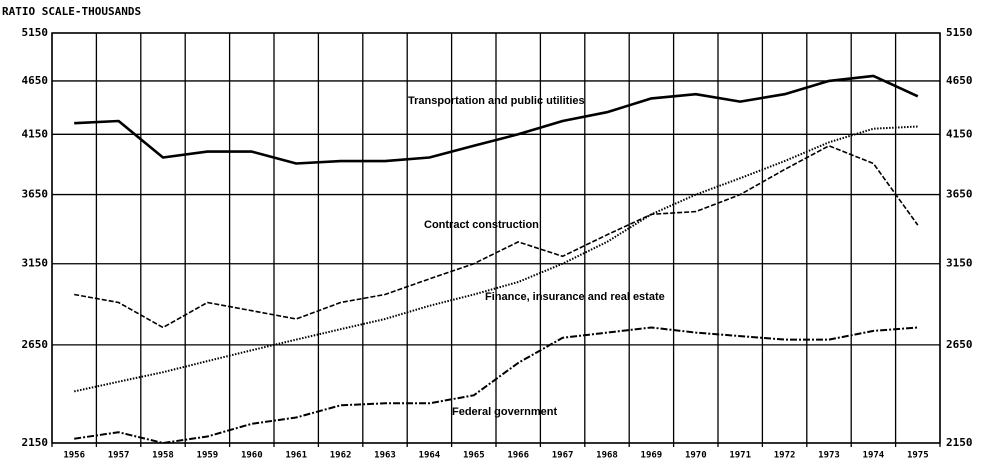 The height and width of the screenshot is (464, 988). Describe the element at coordinates (959, 133) in the screenshot. I see `y2-tick-label: 4150` at that location.